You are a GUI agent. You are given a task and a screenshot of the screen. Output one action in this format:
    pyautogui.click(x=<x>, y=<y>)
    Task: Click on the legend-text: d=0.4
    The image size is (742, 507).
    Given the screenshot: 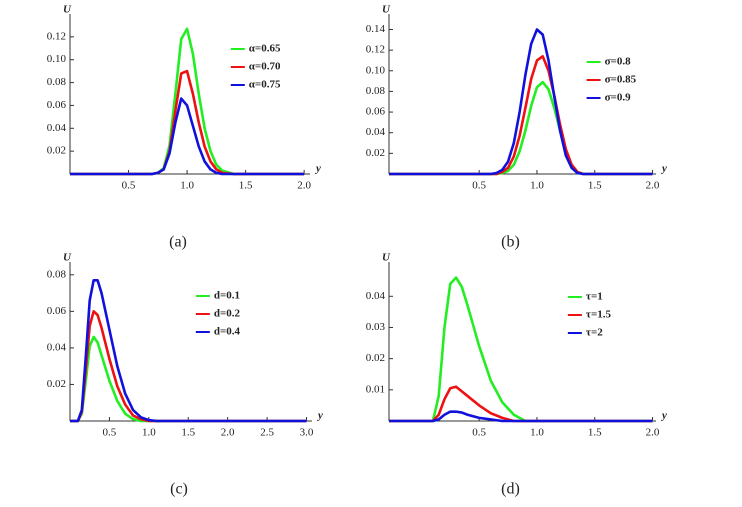 What is the action you would take?
    pyautogui.click(x=227, y=332)
    